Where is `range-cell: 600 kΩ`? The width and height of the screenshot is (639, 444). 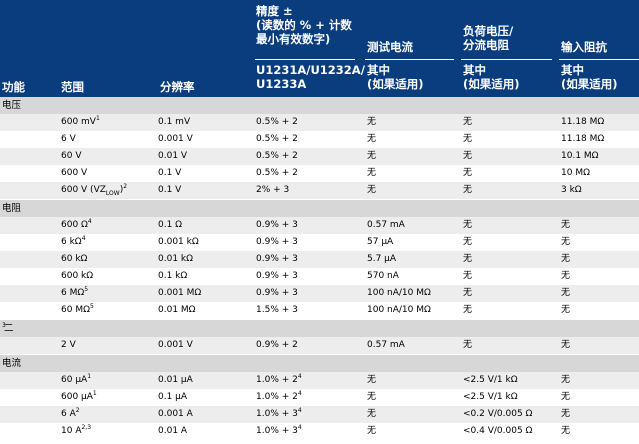
range-cell: 600 kΩ is located at coordinates (77, 276).